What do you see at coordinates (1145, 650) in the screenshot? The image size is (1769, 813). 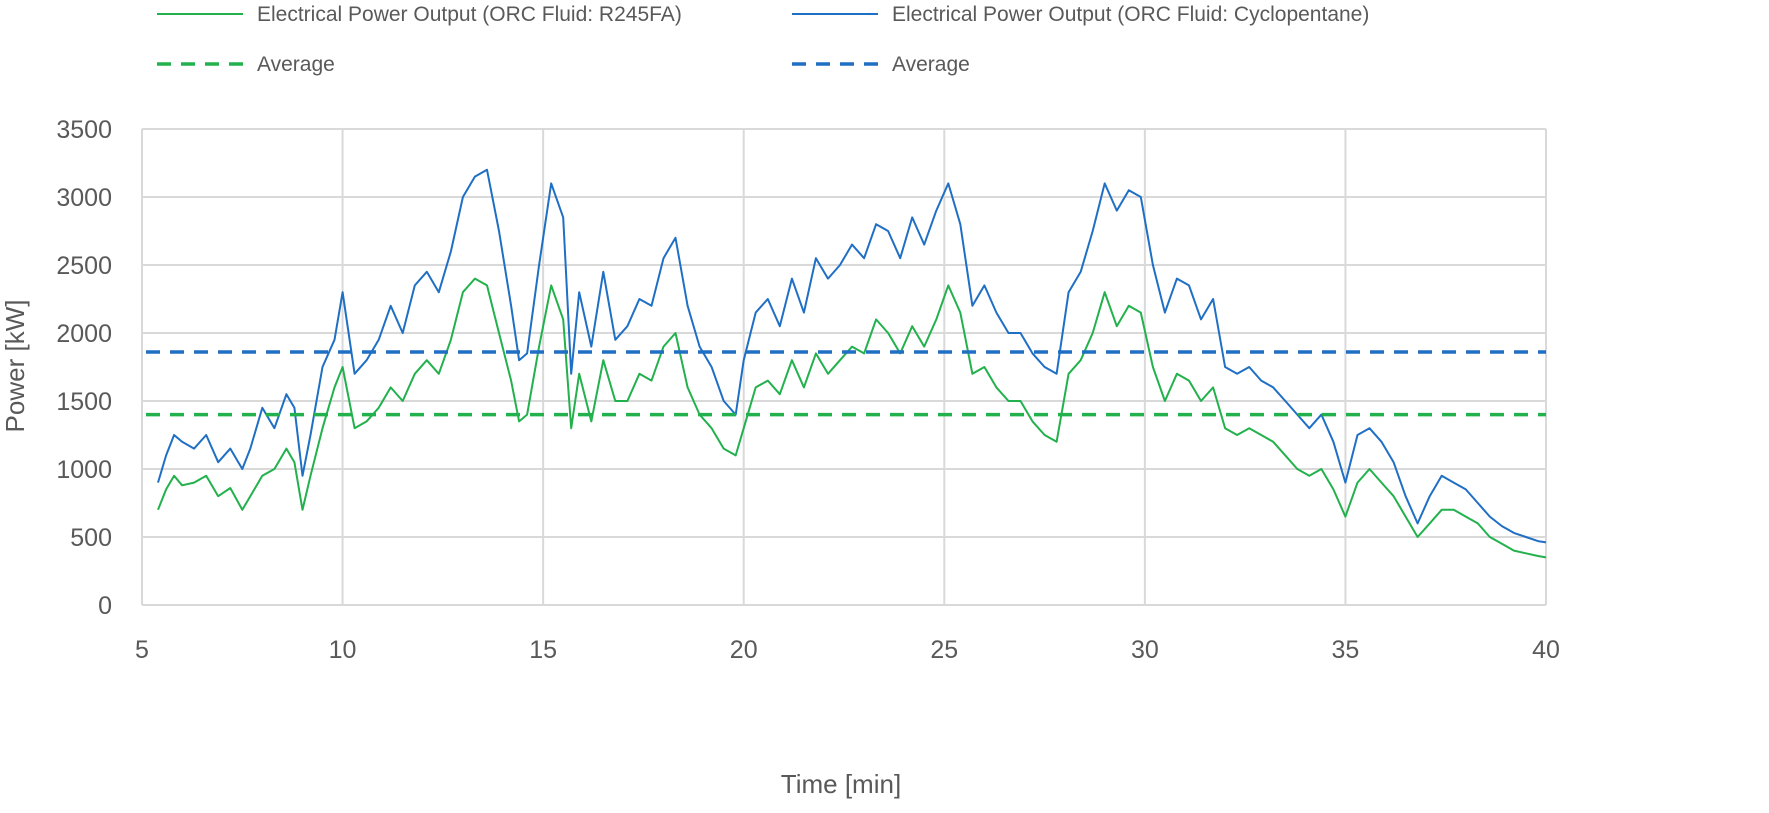 I see `x-tick-label: 30` at bounding box center [1145, 650].